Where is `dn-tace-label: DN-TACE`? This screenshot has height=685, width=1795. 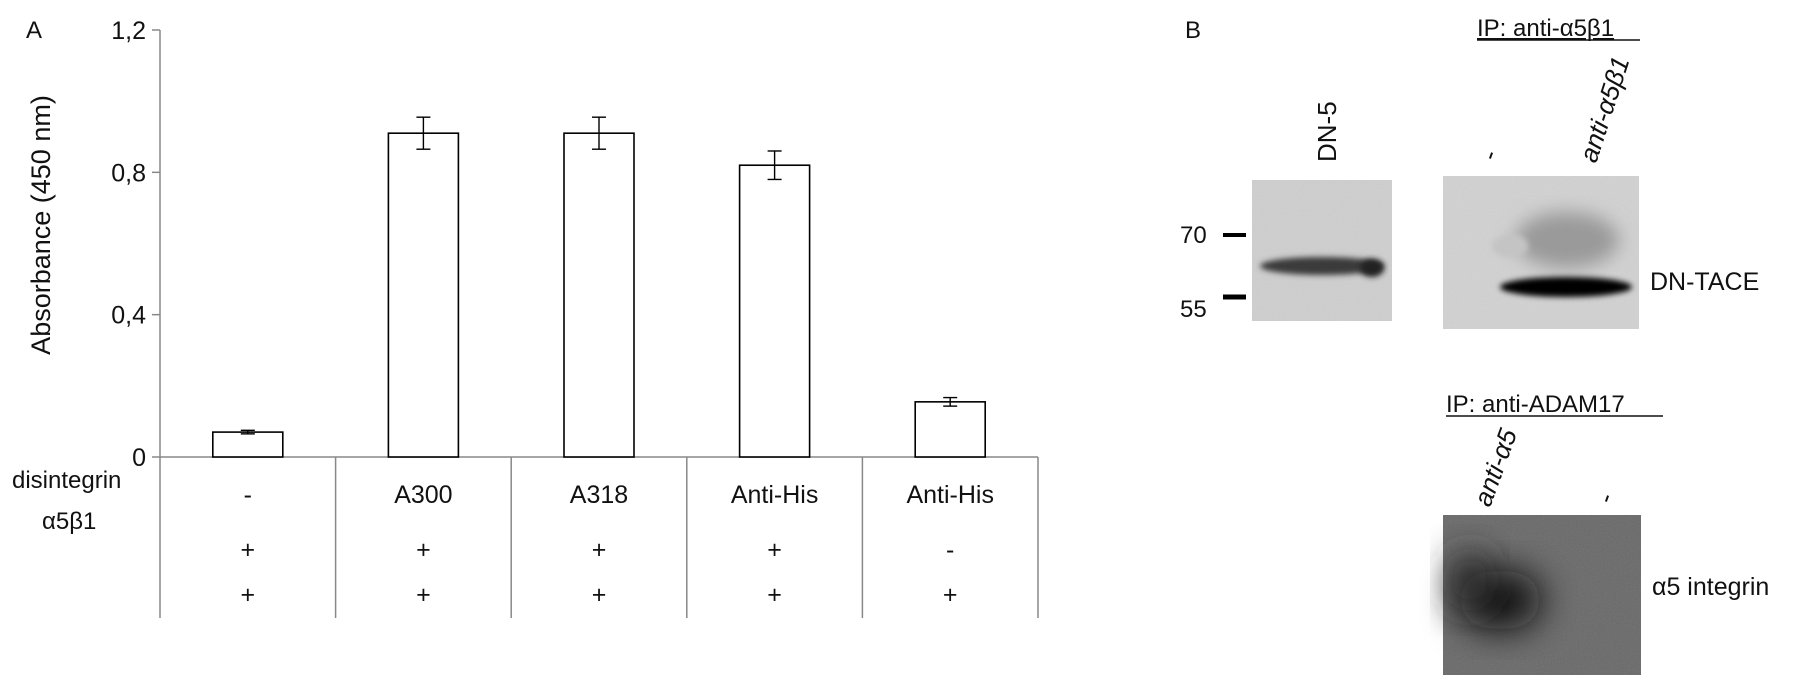 dn-tace-label: DN-TACE is located at coordinates (1704, 282).